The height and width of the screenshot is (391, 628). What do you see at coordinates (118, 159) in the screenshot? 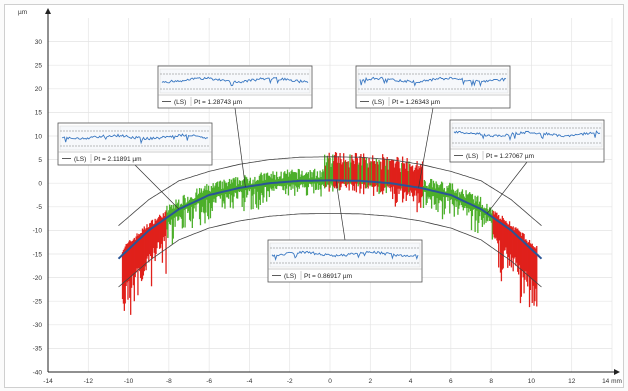
I see `inset-pt-value: Pt = 2.11891 µm` at bounding box center [118, 159].